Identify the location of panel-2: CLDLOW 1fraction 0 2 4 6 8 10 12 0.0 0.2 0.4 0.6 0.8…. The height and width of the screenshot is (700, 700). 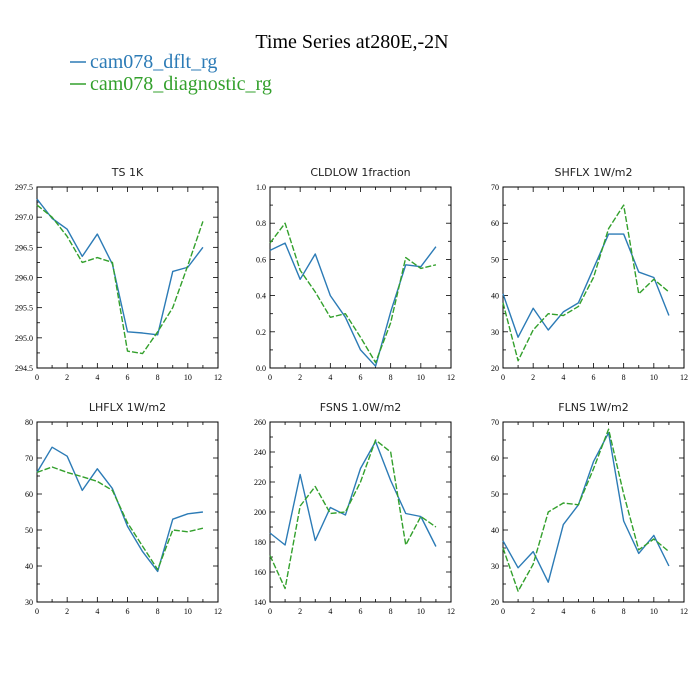
(355, 274).